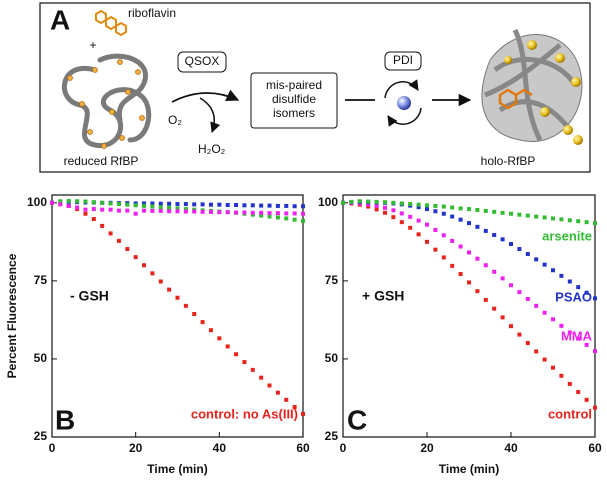  What do you see at coordinates (332, 358) in the screenshot?
I see `y-tick-label: 50` at bounding box center [332, 358].